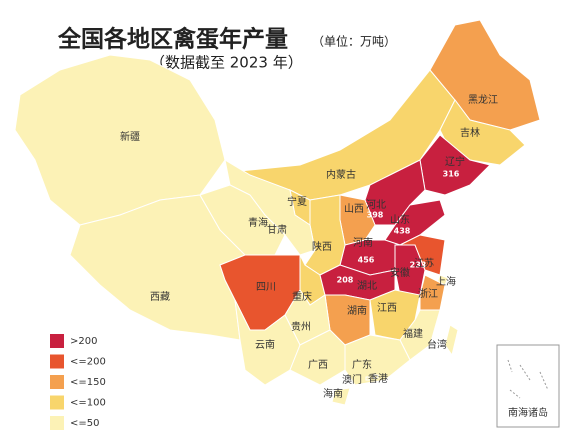 This screenshot has width=570, height=442. I want to click on legend-label: <=200, so click(88, 362).